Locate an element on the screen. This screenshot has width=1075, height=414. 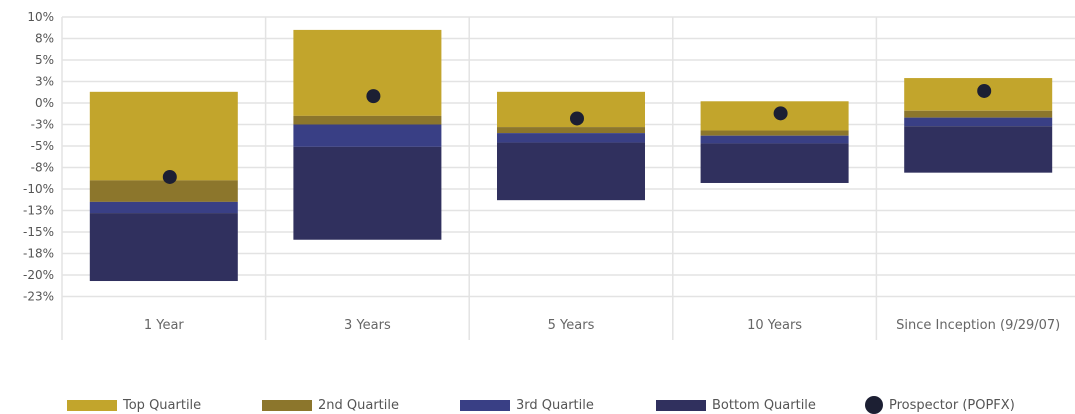
y-tick-label: -10% is located at coordinates (38, 189).